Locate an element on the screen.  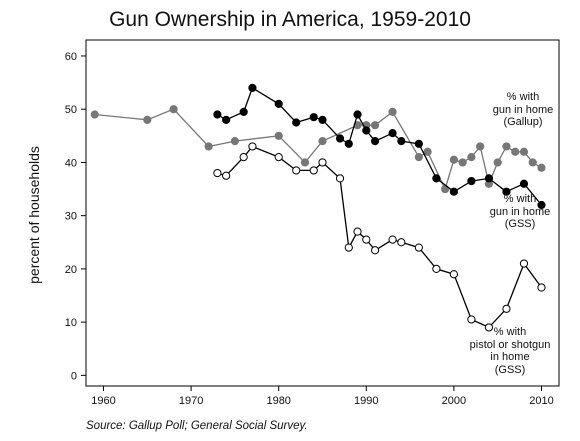
series-label-line: pistol or shotgun is located at coordinates (510, 344).